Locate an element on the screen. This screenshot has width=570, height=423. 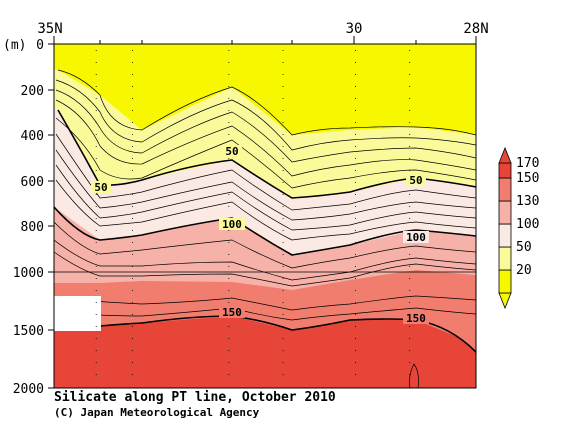
y-tick-label-400: 400 is located at coordinates (32, 136).